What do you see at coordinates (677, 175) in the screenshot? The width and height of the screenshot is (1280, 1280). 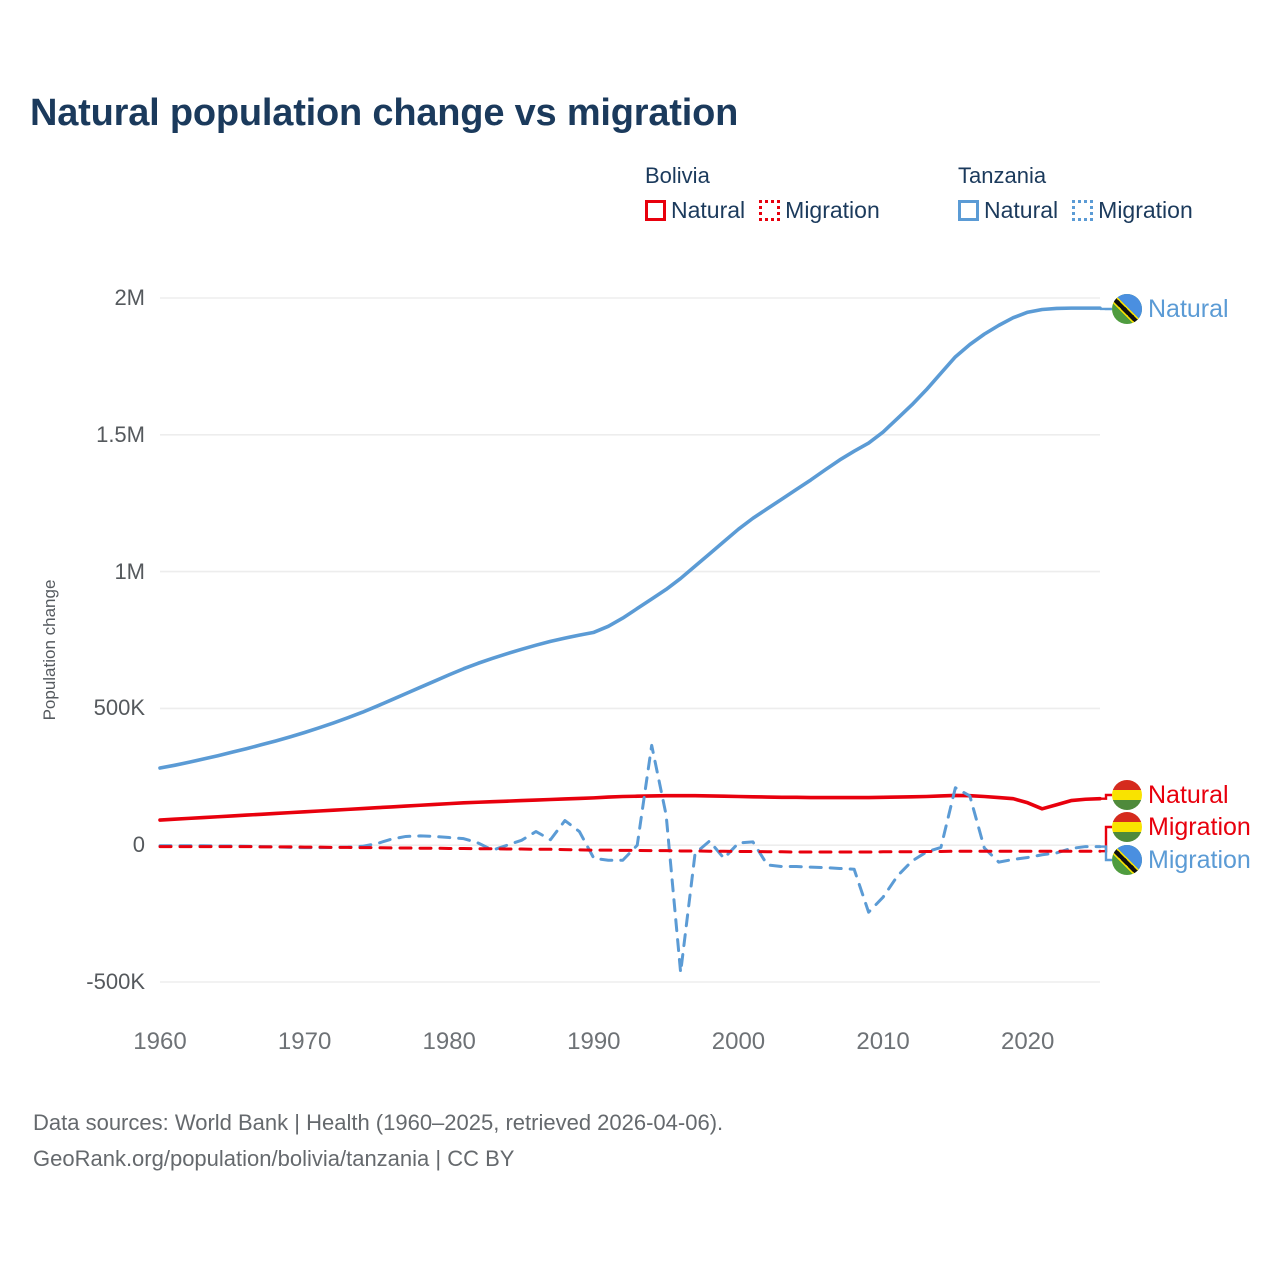 I see `legend-country-label: Bolivia` at bounding box center [677, 175].